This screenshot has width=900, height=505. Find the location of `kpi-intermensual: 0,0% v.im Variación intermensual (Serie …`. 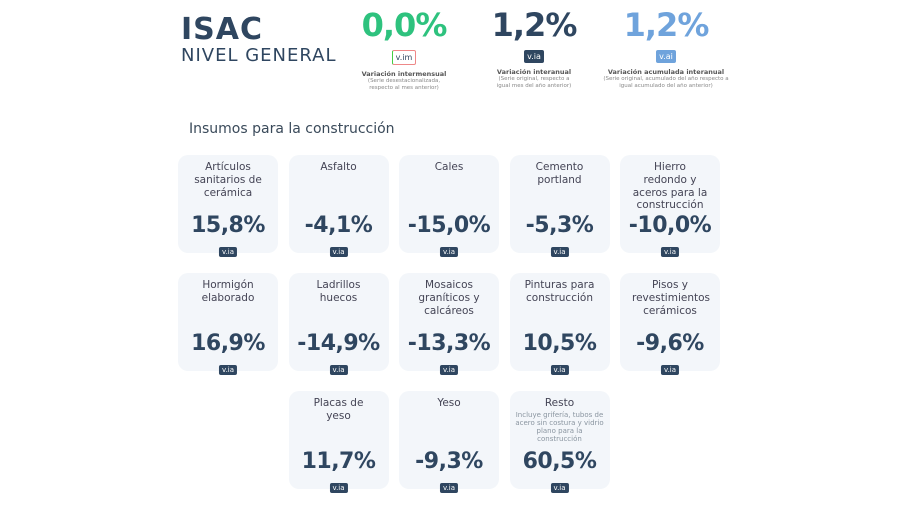

kpi-intermensual: 0,0% v.im Variación intermensual (Serie … is located at coordinates (404, 48).